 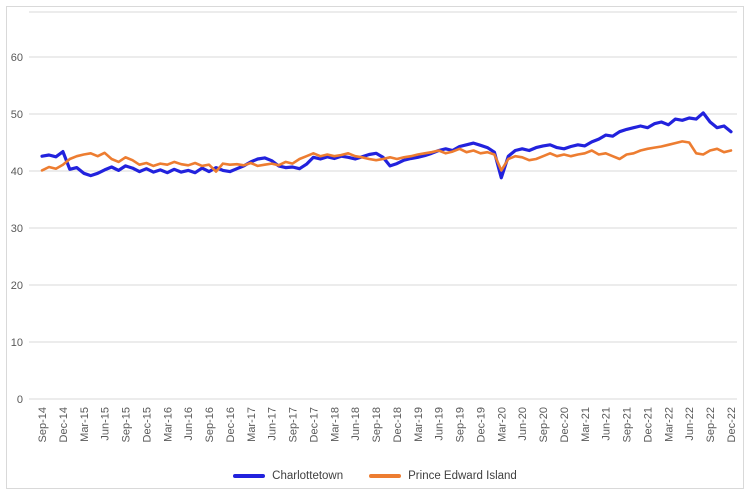 I want to click on legend-swatch-prince-edward-island, so click(x=385, y=476).